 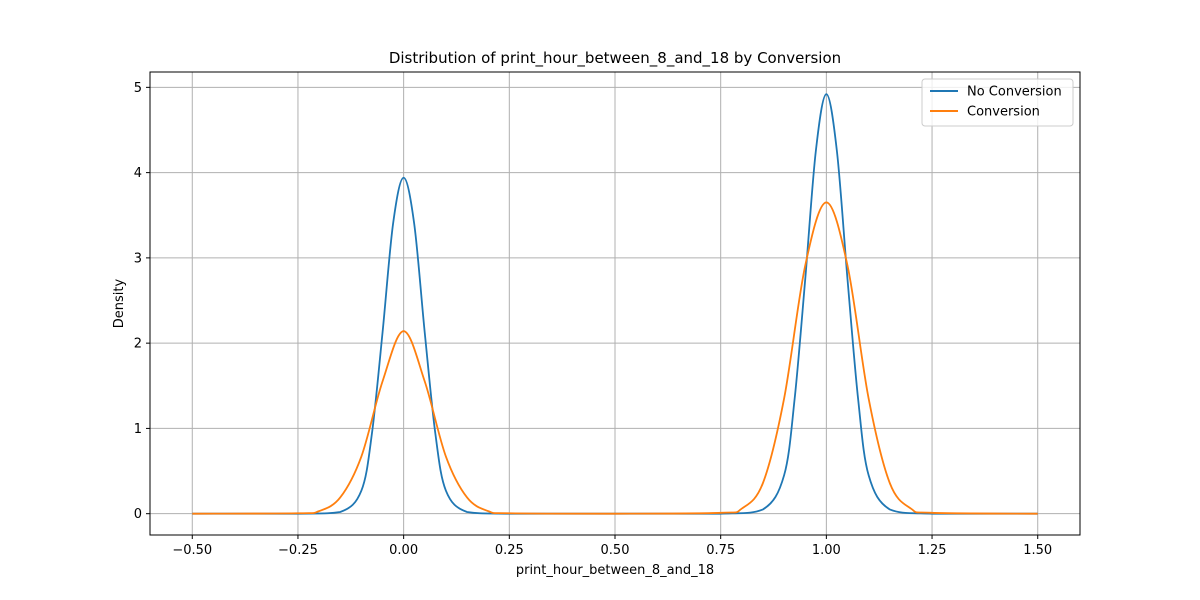 I want to click on x-tick-label: 0.75, so click(x=720, y=550).